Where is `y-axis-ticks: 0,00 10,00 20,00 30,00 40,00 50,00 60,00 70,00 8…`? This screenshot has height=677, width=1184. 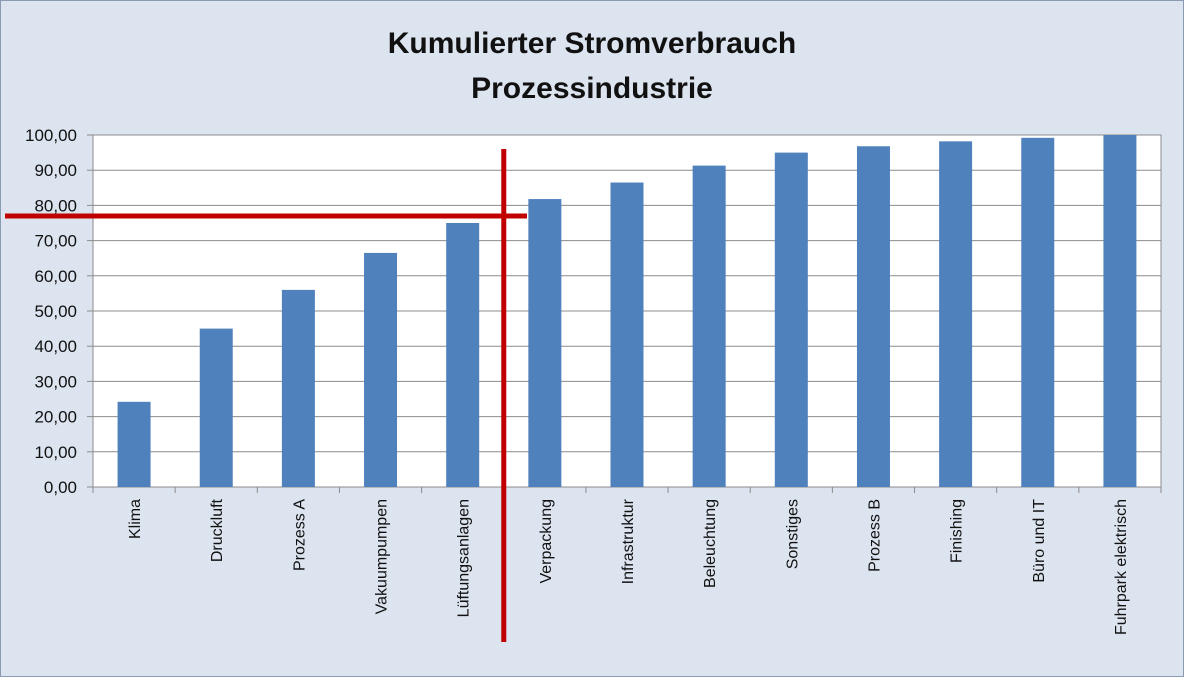 y-axis-ticks: 0,00 10,00 20,00 30,00 40,00 50,00 60,00 70,00 8… is located at coordinates (59, 311).